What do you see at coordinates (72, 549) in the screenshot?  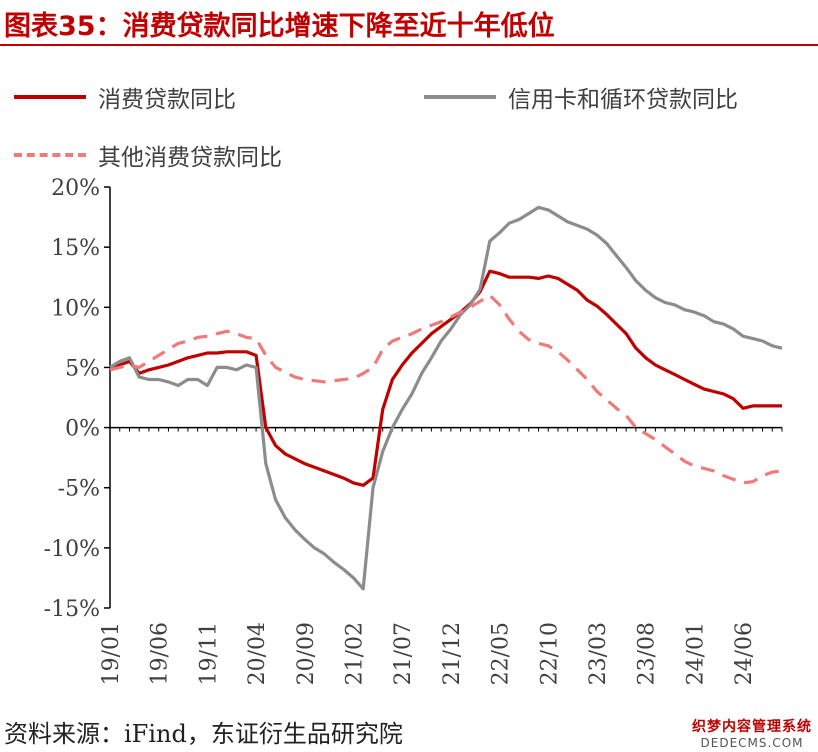 I see `y-tick-label: -10%` at bounding box center [72, 549].